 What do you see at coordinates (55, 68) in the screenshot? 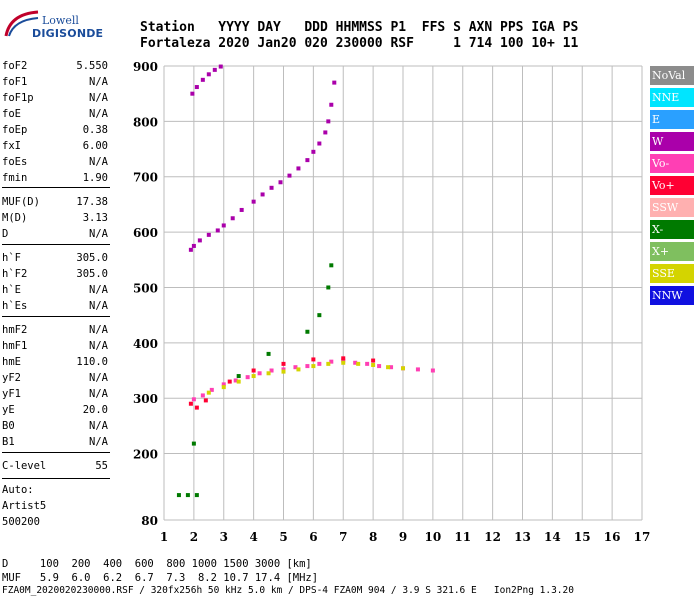
I see `param-row: foF2 5.550` at bounding box center [55, 68].